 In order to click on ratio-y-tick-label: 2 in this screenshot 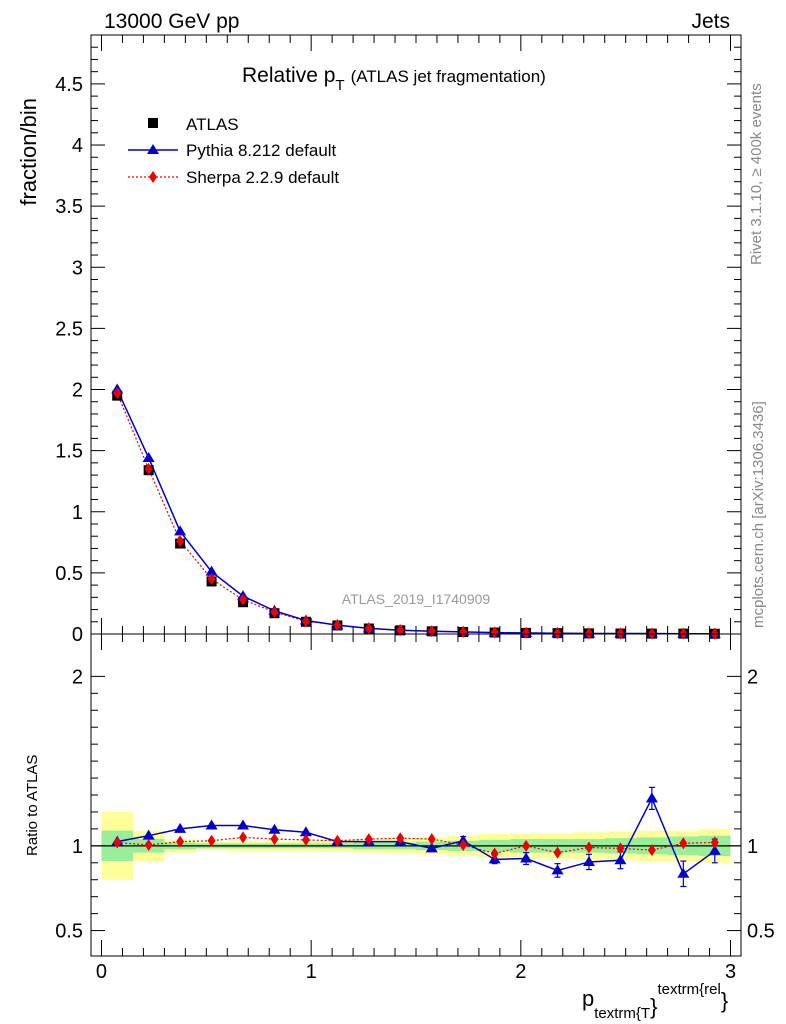, I will do `click(77, 677)`.